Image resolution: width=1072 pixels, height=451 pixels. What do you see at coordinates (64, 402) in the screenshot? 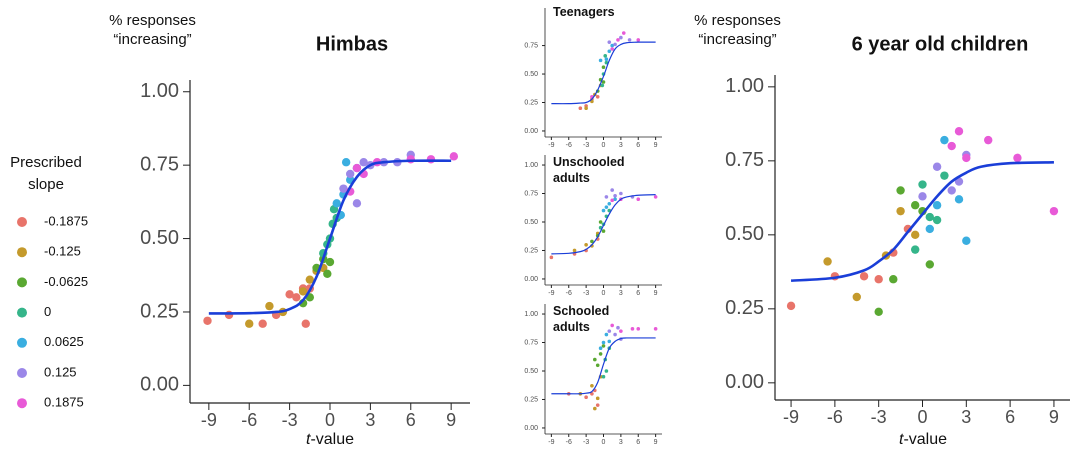
I see `legend-label: 0.1875` at bounding box center [64, 402].